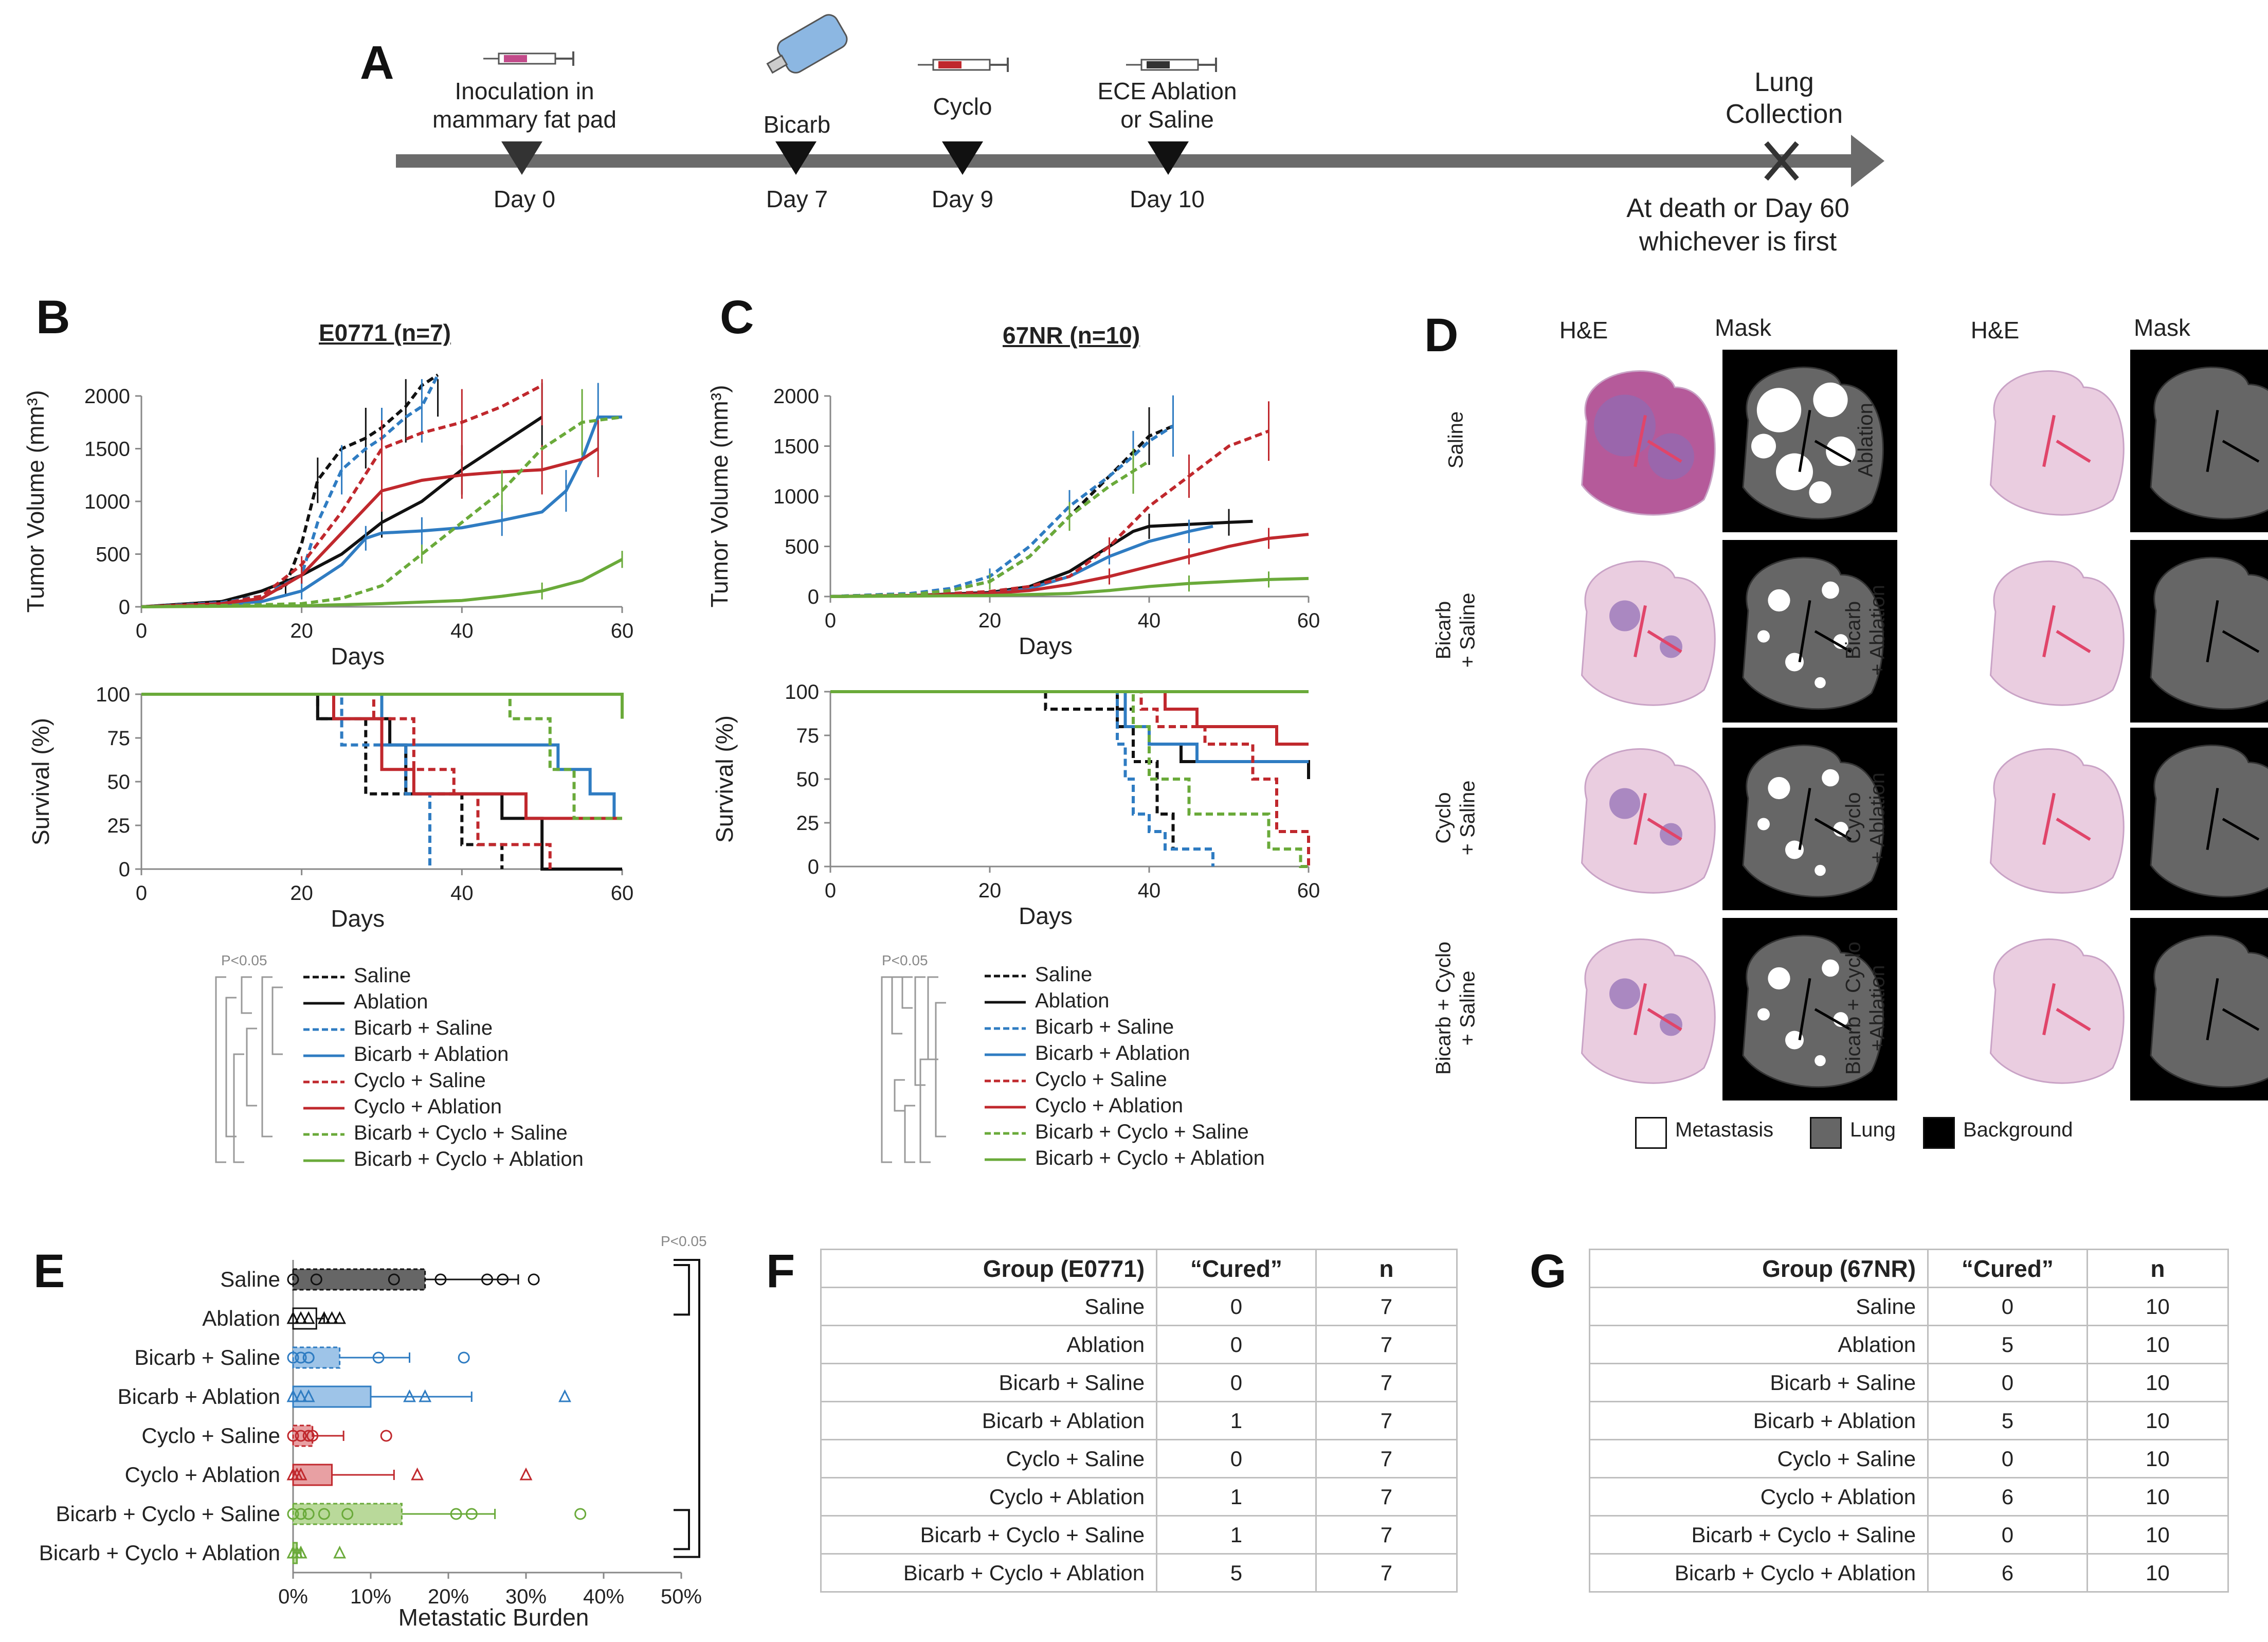 The image size is (2268, 1642). I want to click on bottle-icon, so click(807, 44).